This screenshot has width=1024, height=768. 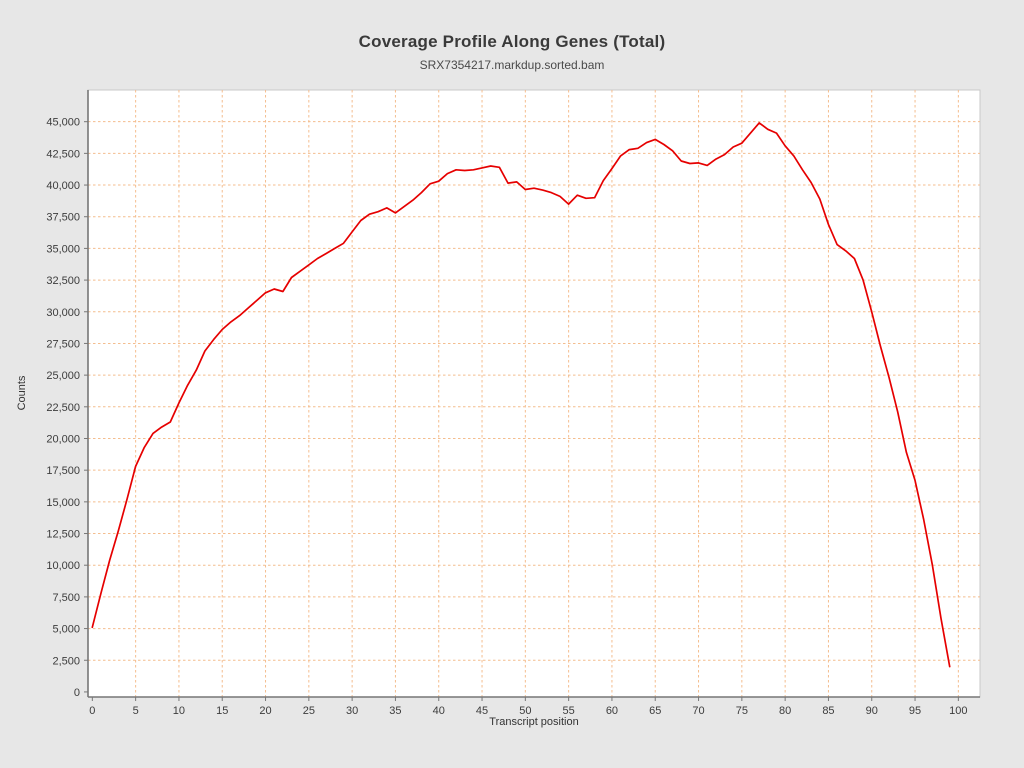 What do you see at coordinates (828, 711) in the screenshot?
I see `x-tick-label: 85` at bounding box center [828, 711].